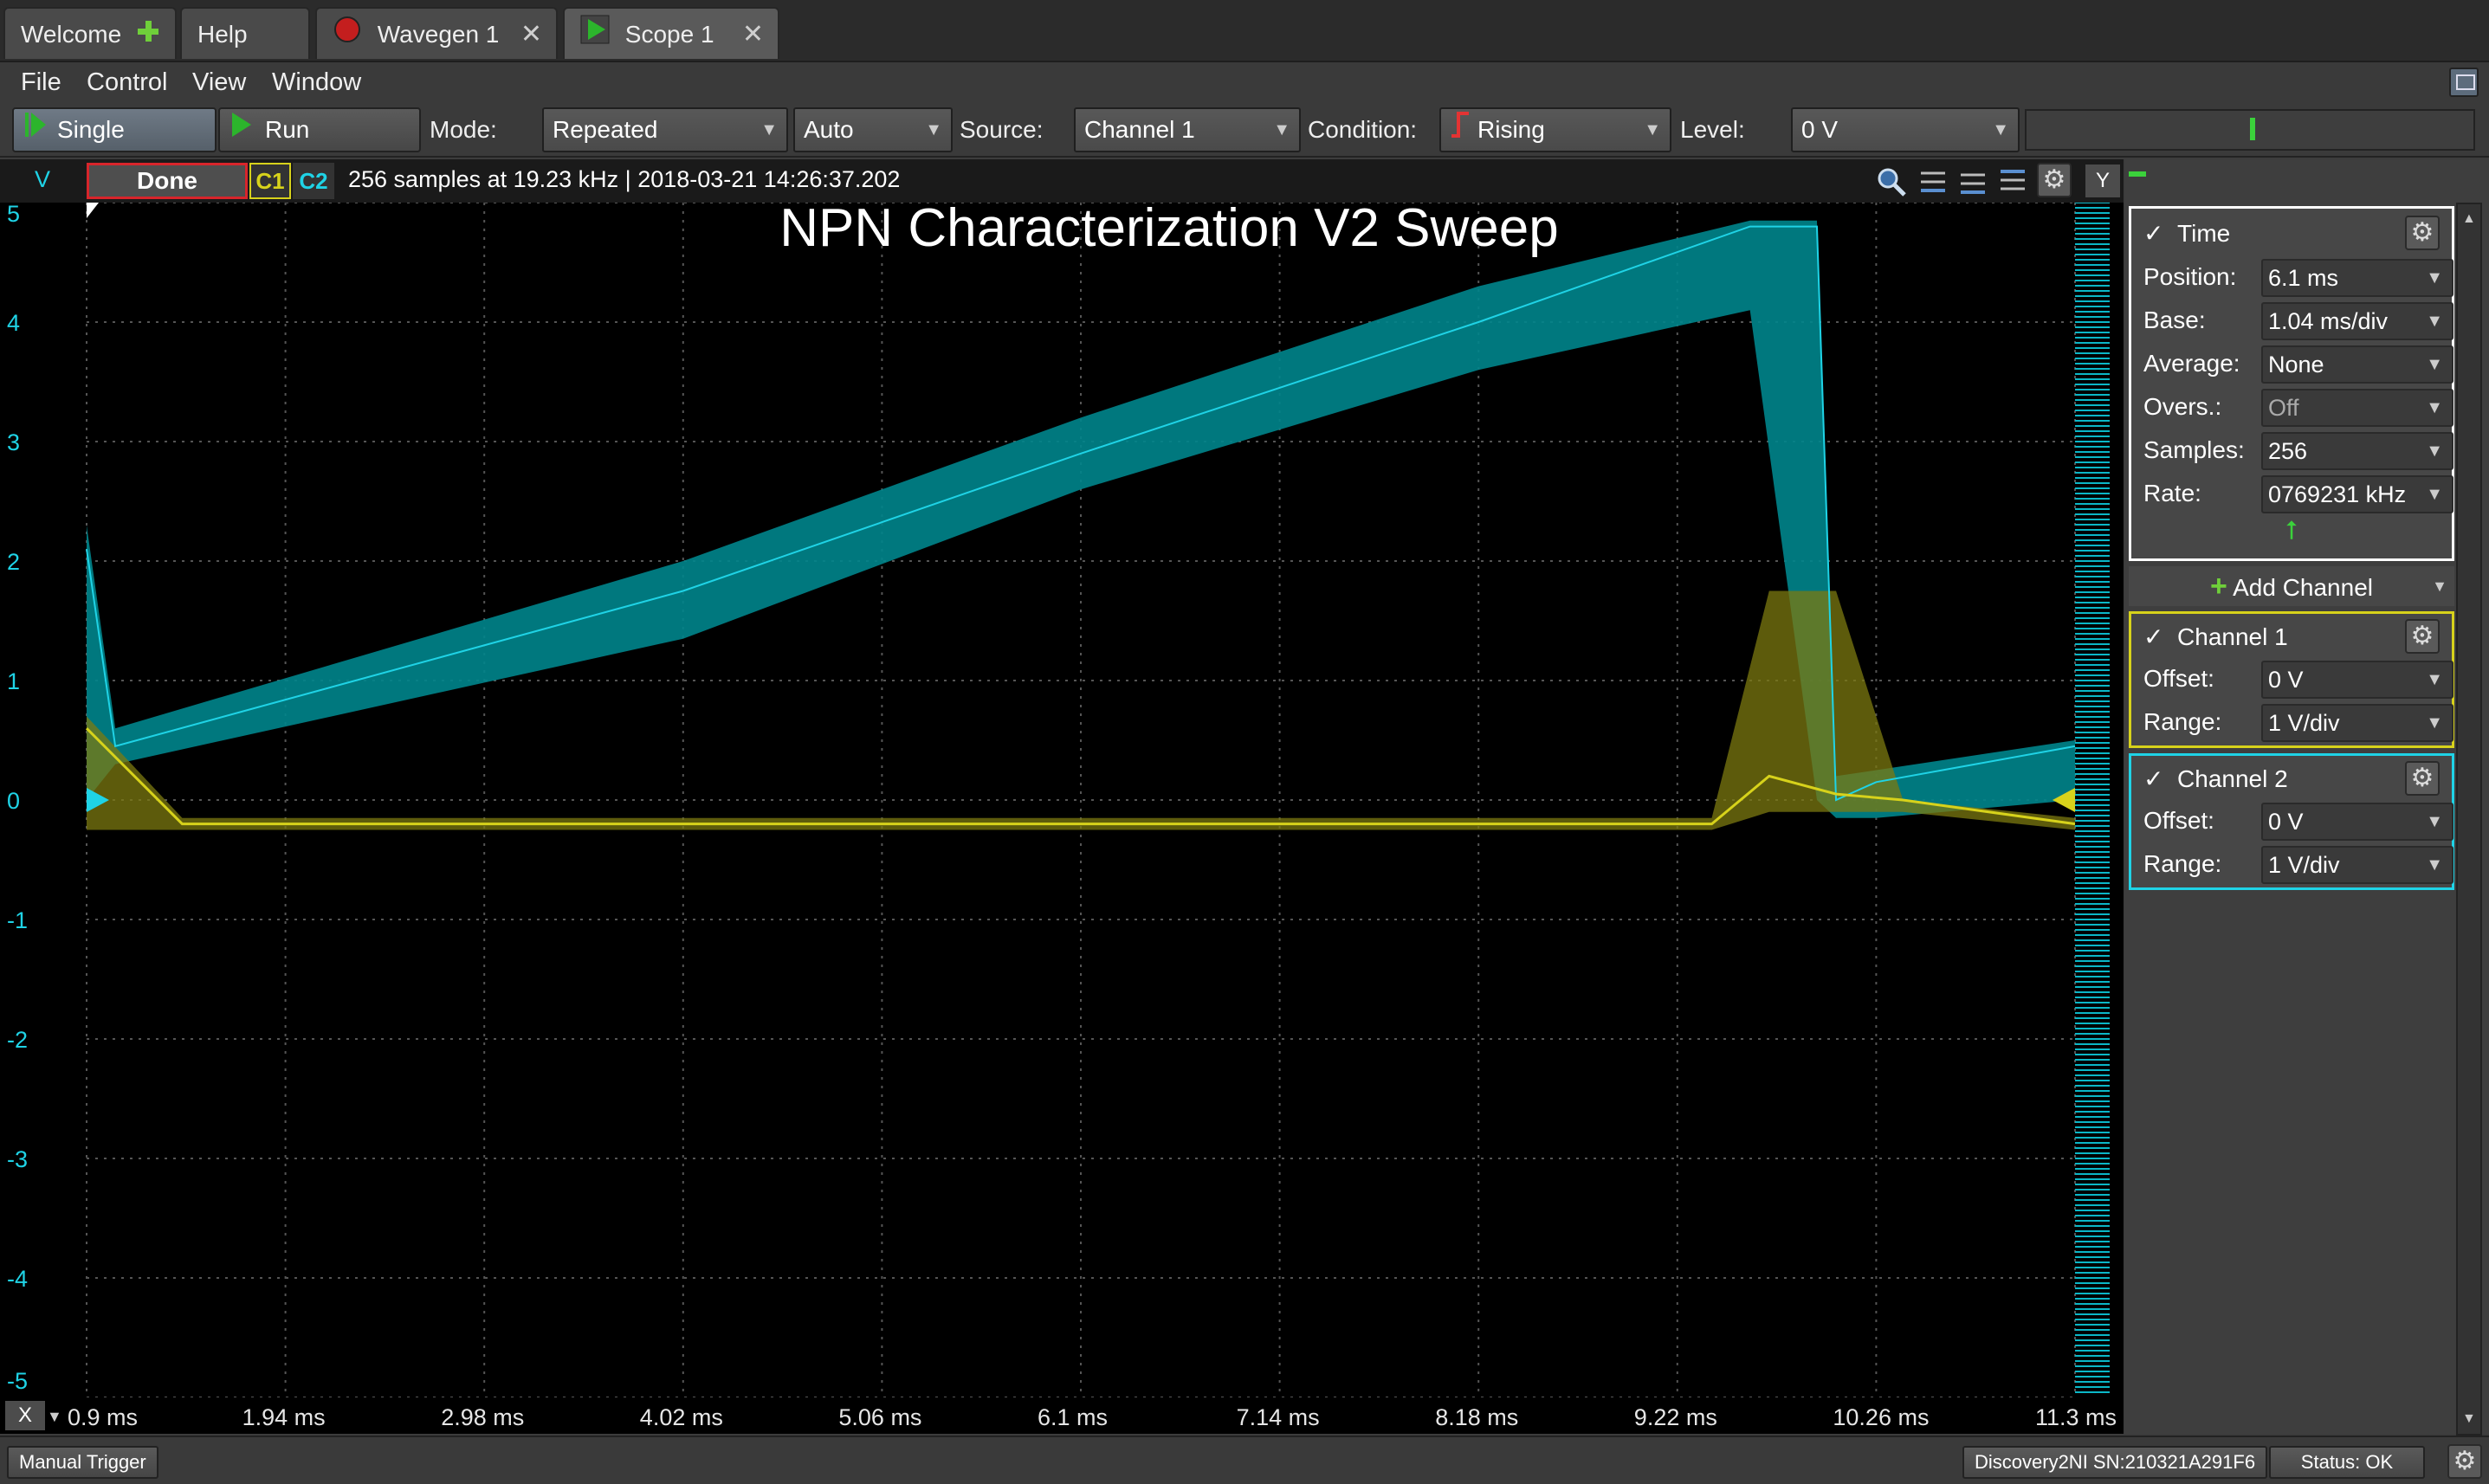 Image resolution: width=2489 pixels, height=1484 pixels. What do you see at coordinates (71, 34) in the screenshot?
I see `tab-welcome-label: Welcome` at bounding box center [71, 34].